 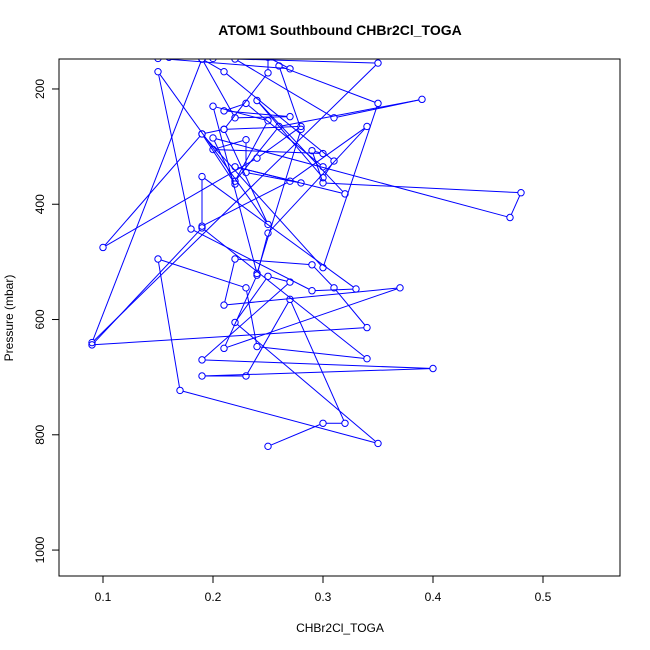 I want to click on chart-title: ATOM1 Southbound CHBr2Cl_TOGA, so click(x=339, y=30).